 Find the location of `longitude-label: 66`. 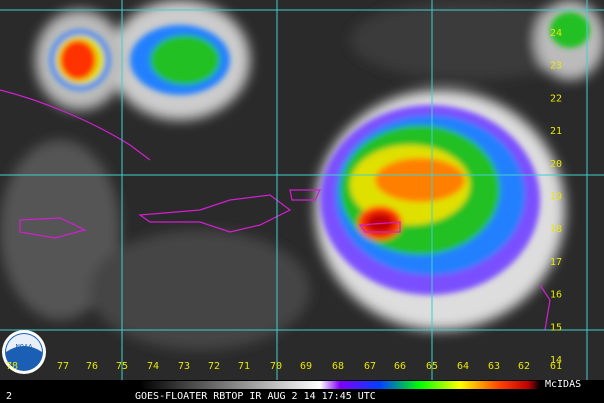

longitude-label: 66 is located at coordinates (400, 366).